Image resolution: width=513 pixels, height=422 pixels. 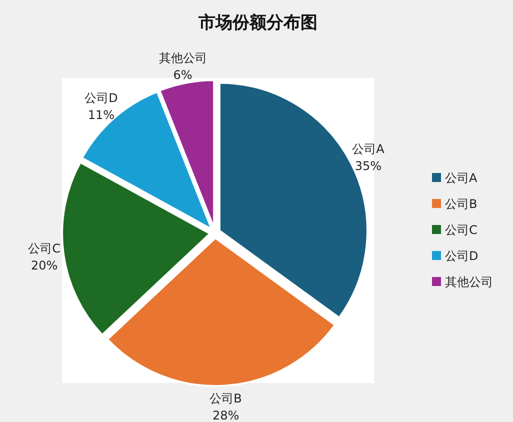 What do you see at coordinates (461, 256) in the screenshot?
I see `legend-label: 公司D` at bounding box center [461, 256].